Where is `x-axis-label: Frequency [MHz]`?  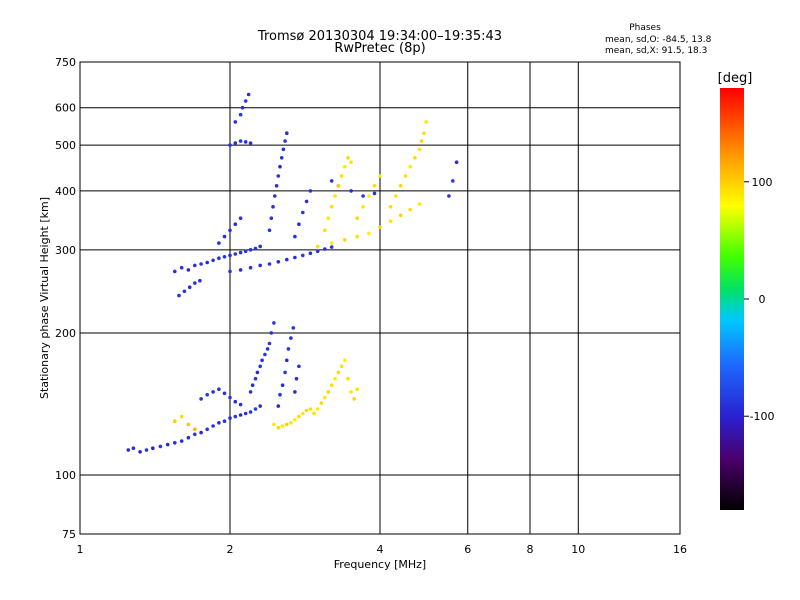 x-axis-label: Frequency [MHz] is located at coordinates (380, 564).